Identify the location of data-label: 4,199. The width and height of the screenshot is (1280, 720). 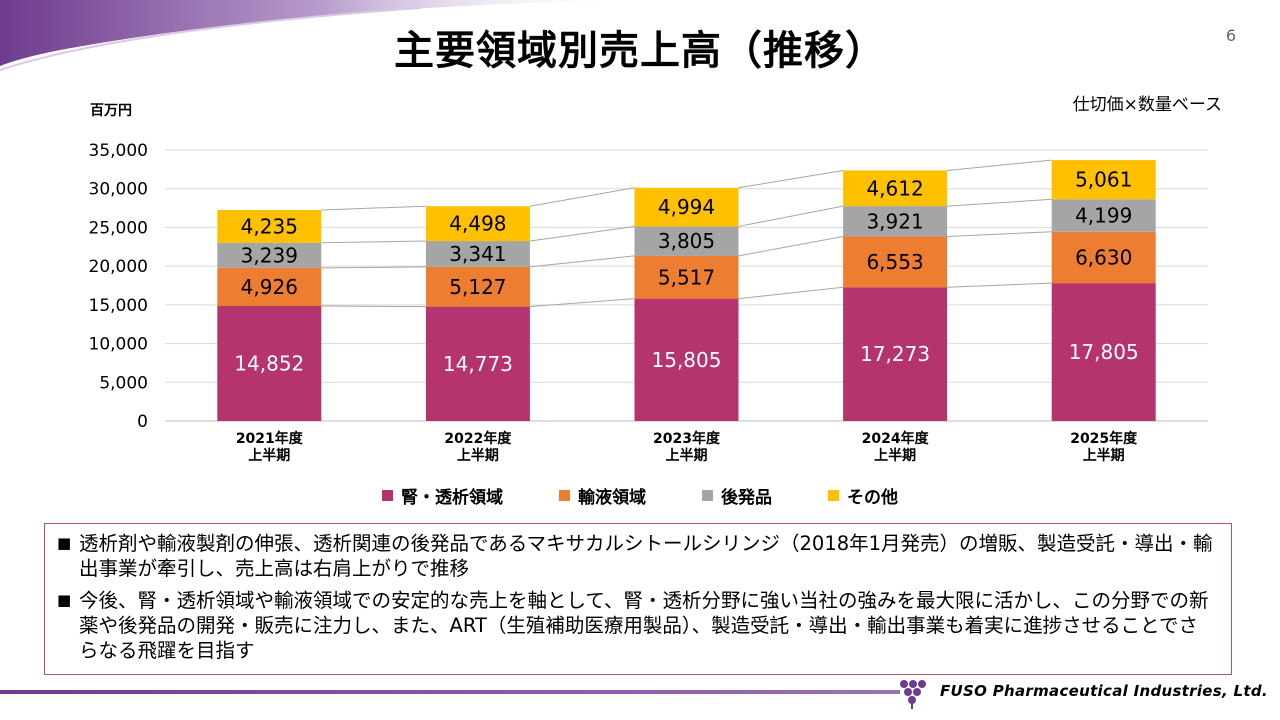
(1103, 216).